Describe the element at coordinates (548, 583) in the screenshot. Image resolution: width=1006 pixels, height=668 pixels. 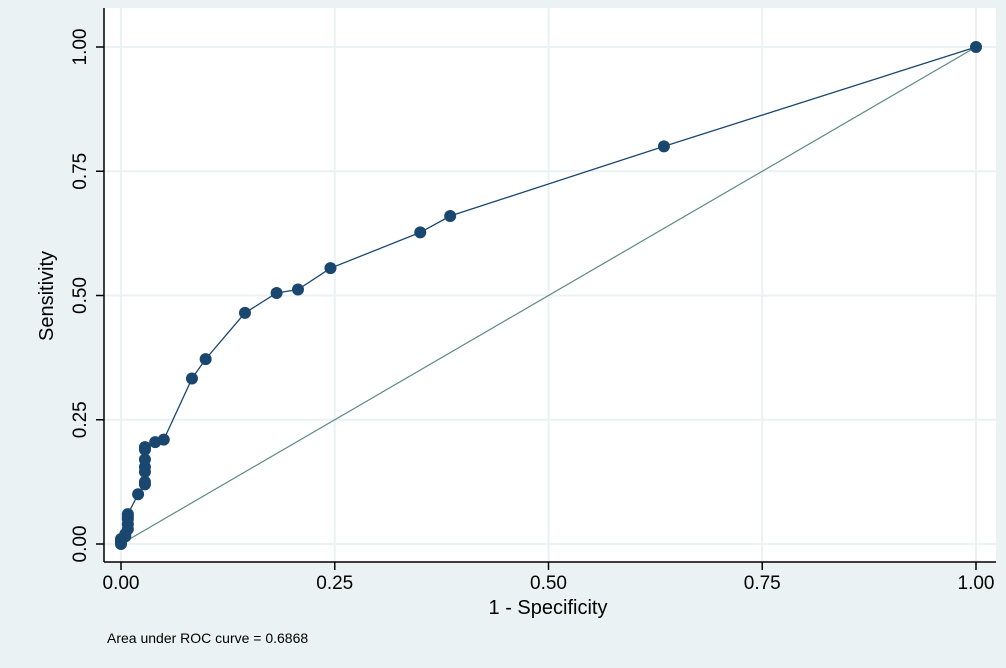
I see `x-tick-label: 0.50` at that location.